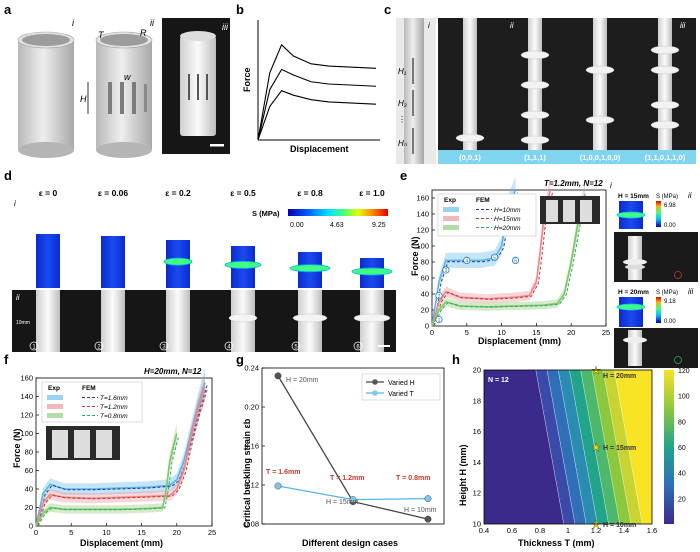 The width and height of the screenshot is (700, 552). I want to click on e-ytick: 120, so click(422, 230).